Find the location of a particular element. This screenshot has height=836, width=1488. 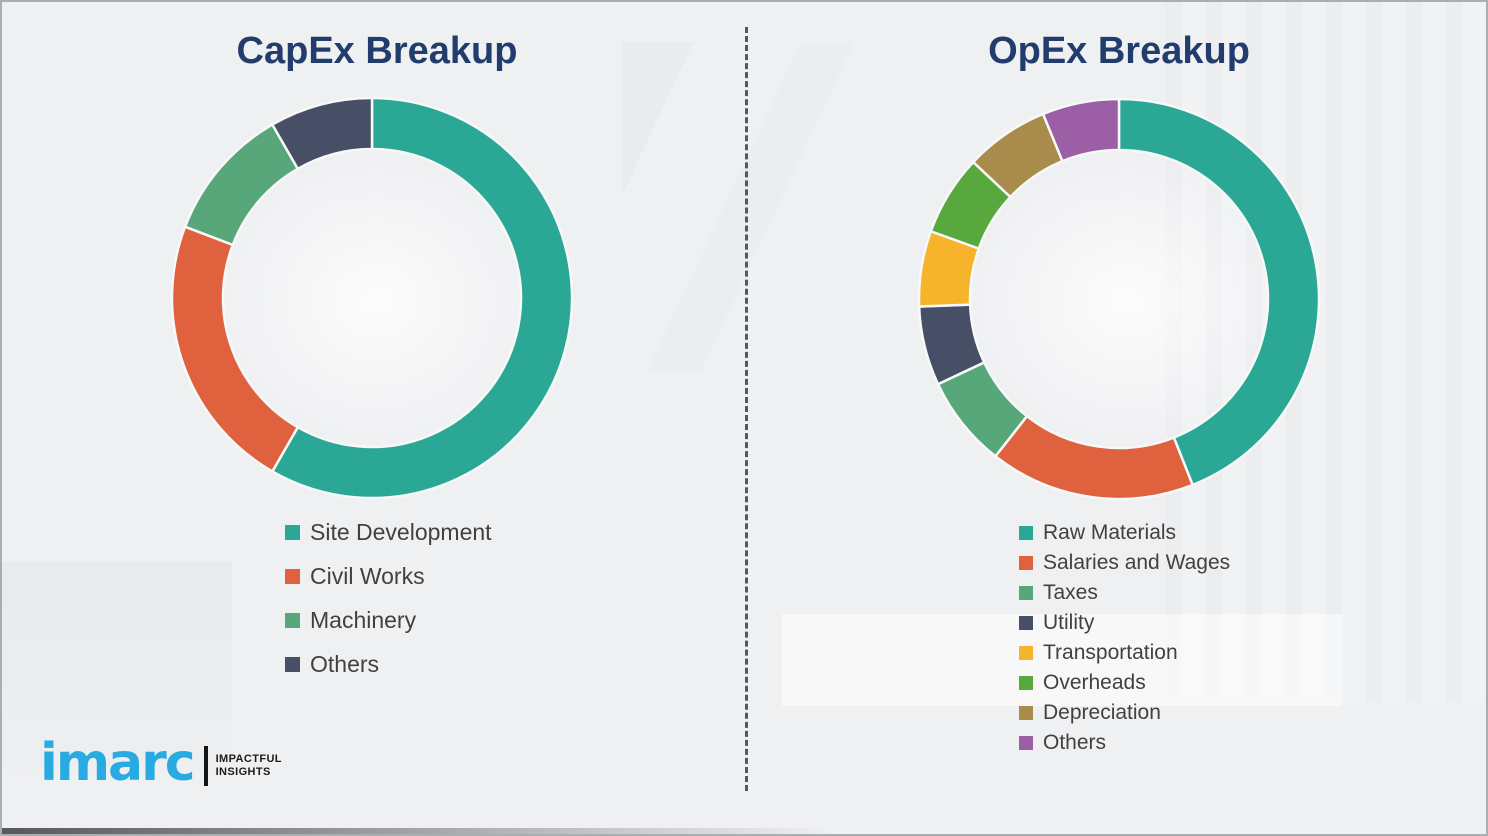

logo-divider-bar is located at coordinates (205, 766).